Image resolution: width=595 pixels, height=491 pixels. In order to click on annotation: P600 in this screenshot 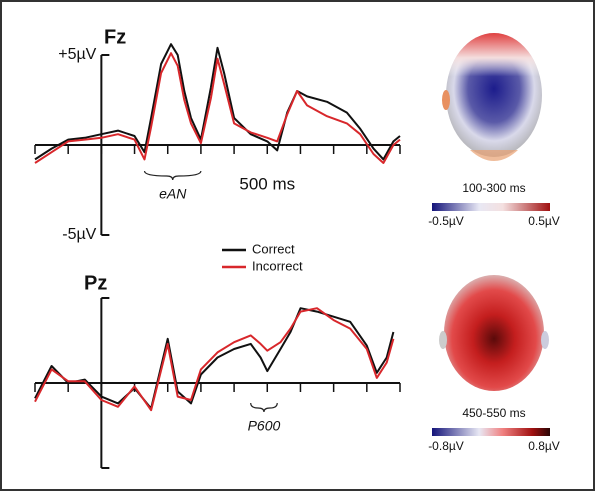, I will do `click(264, 426)`.